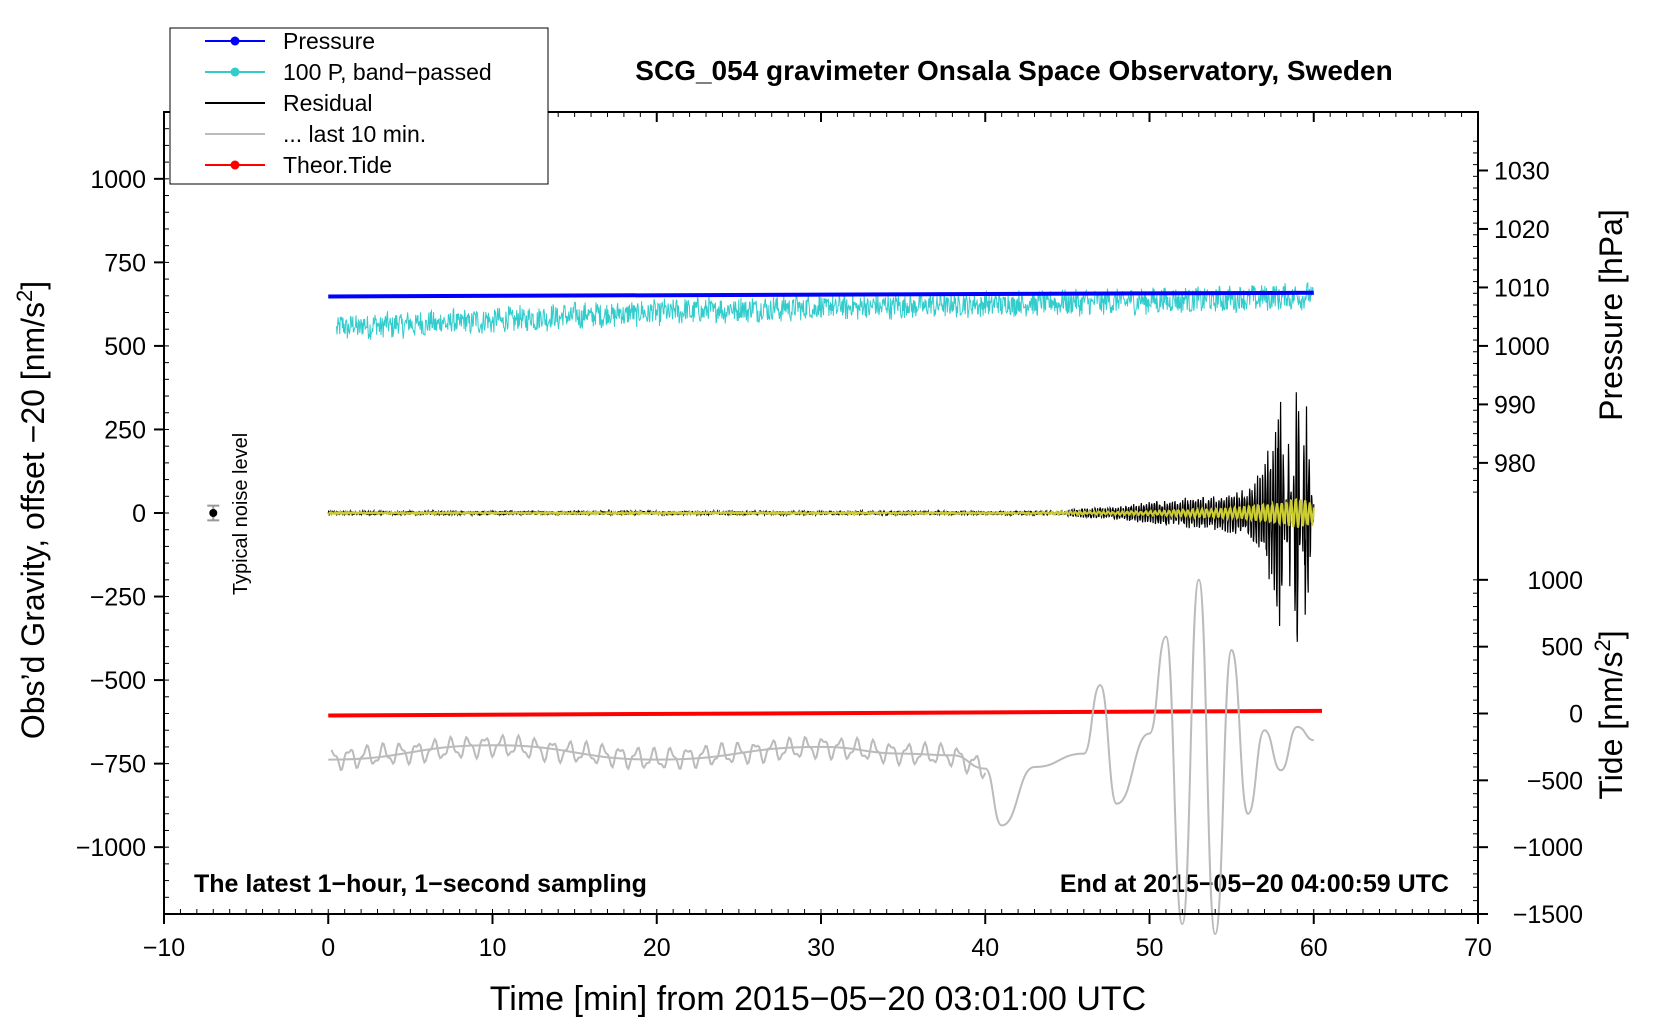 This screenshot has width=1660, height=1020. I want to click on x-axis-label: Time [min] from 2015−05−20 03:01:00 UTC, so click(818, 999).